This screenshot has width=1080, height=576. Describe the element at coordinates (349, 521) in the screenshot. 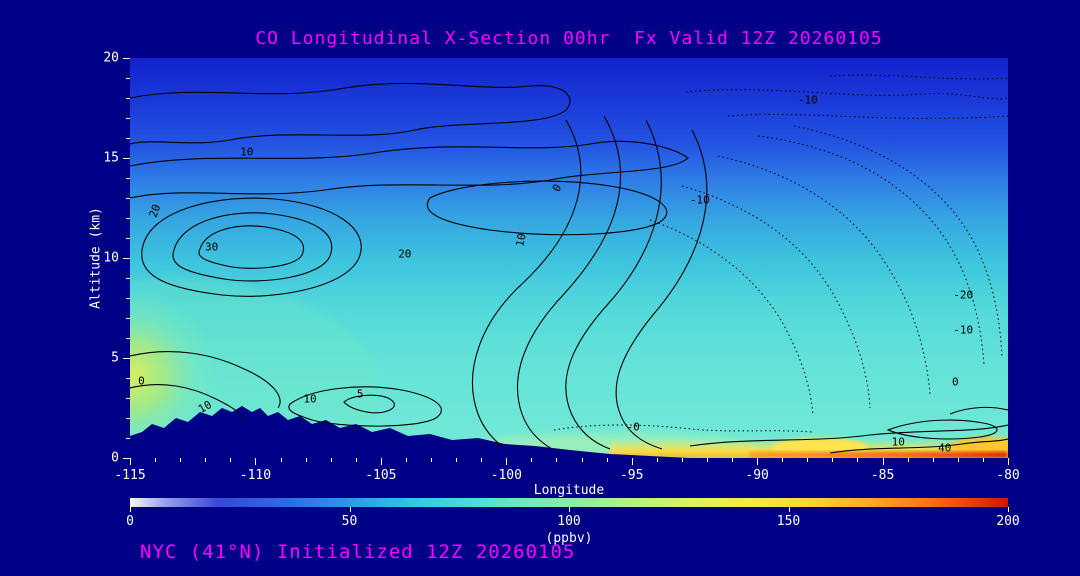

I see `colorbar-tick-label: 50` at that location.